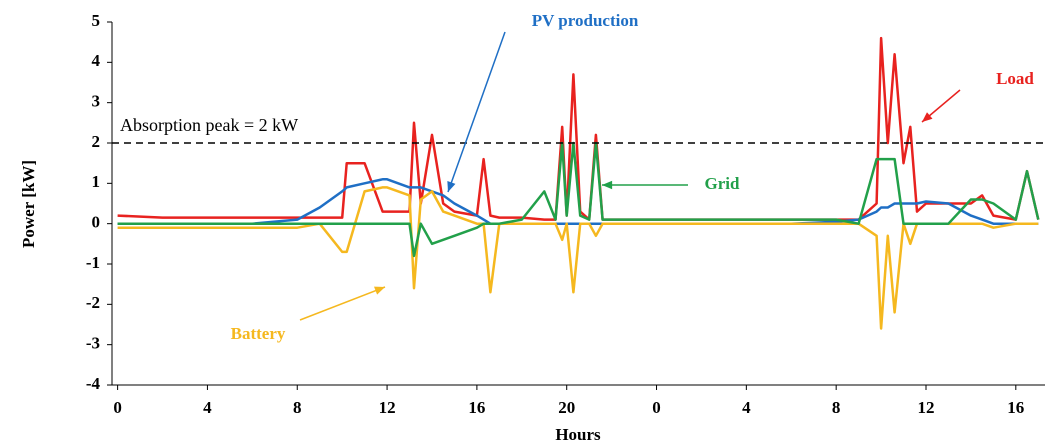 Image resolution: width=1047 pixels, height=447 pixels. What do you see at coordinates (96, 101) in the screenshot?
I see `y-tick-label: 3` at bounding box center [96, 101].